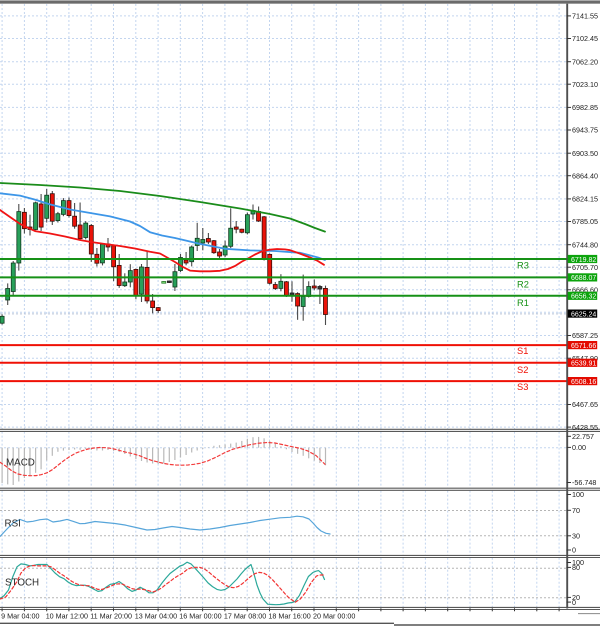 The width and height of the screenshot is (600, 627). Describe the element at coordinates (523, 303) in the screenshot. I see `svg-text: R1` at that location.